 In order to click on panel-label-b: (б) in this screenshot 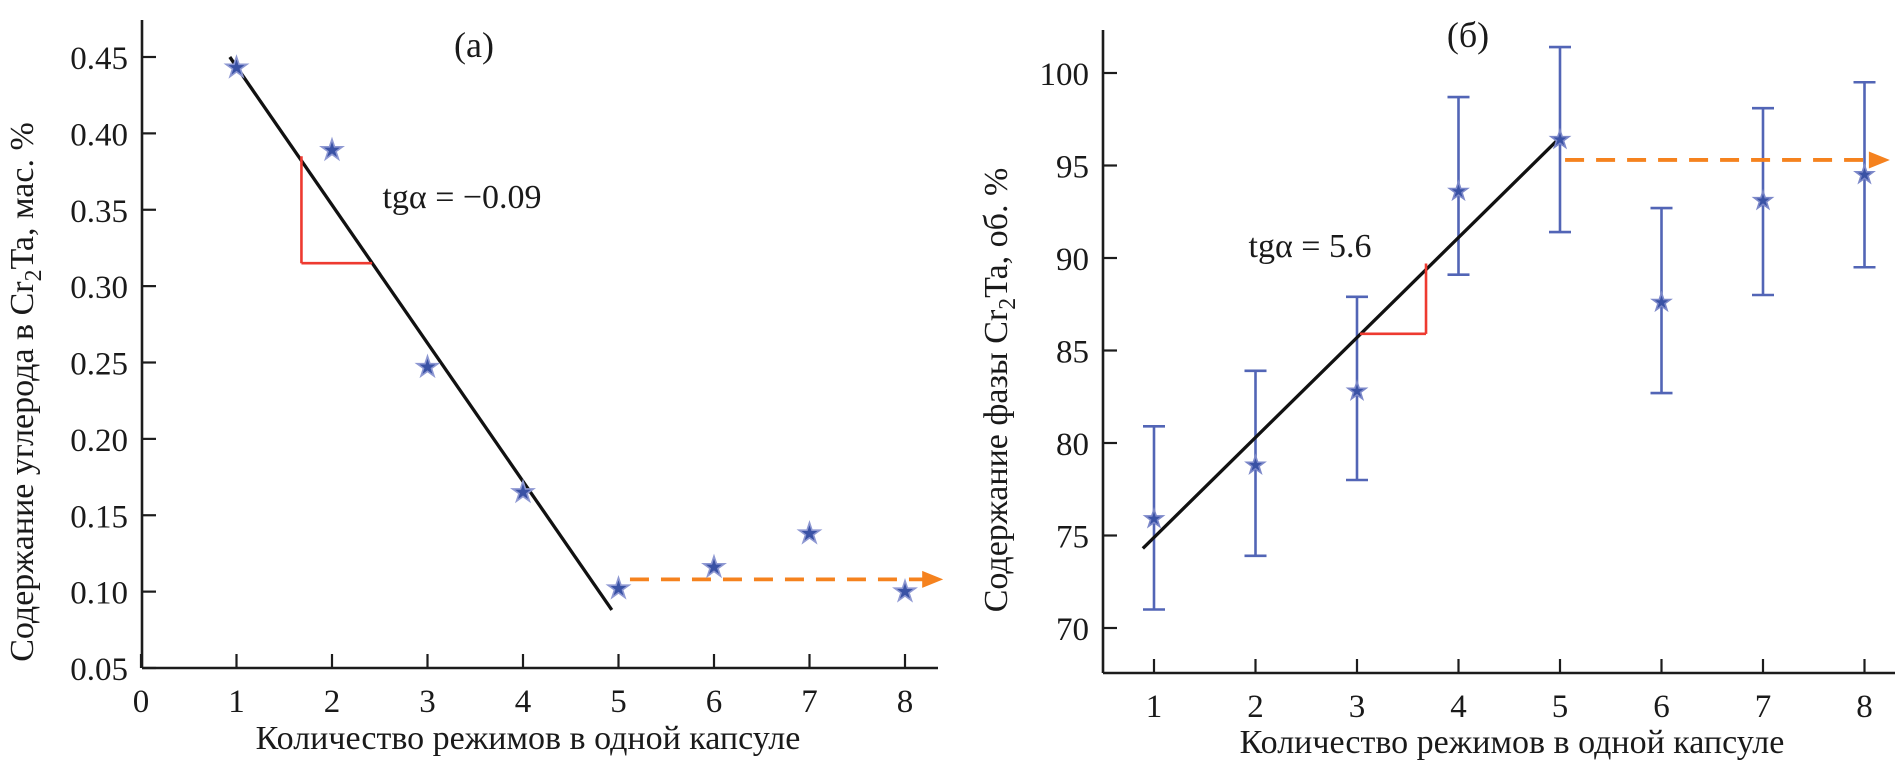, I will do `click(1468, 35)`.